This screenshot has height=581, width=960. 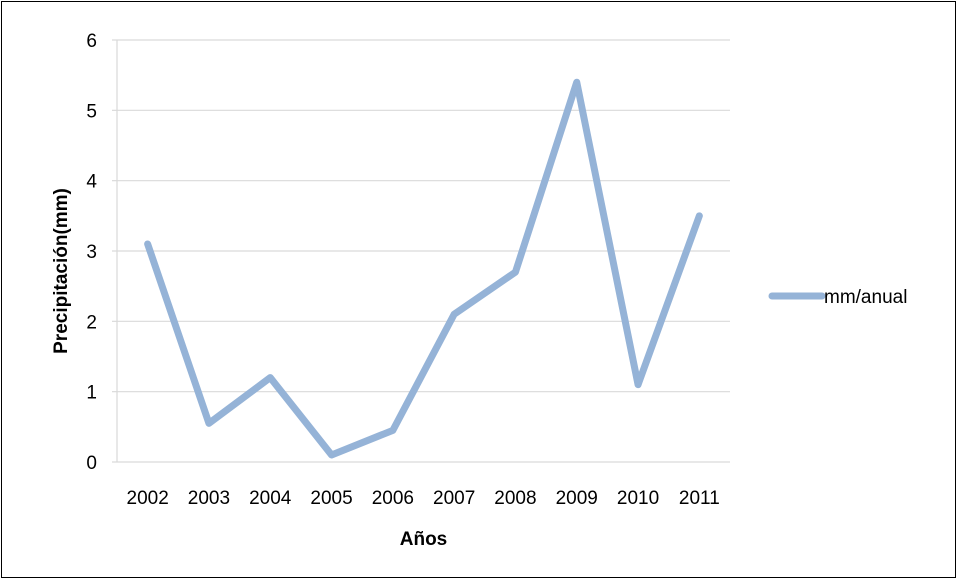 I want to click on x-tick-label: 2008, so click(x=515, y=498).